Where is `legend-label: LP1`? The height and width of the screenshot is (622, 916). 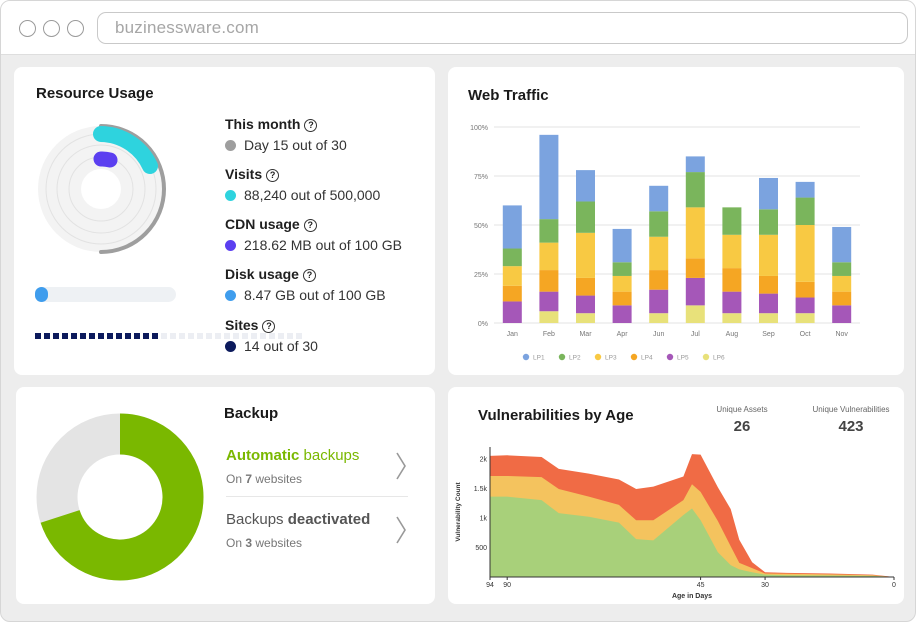 legend-label: LP1 is located at coordinates (539, 358).